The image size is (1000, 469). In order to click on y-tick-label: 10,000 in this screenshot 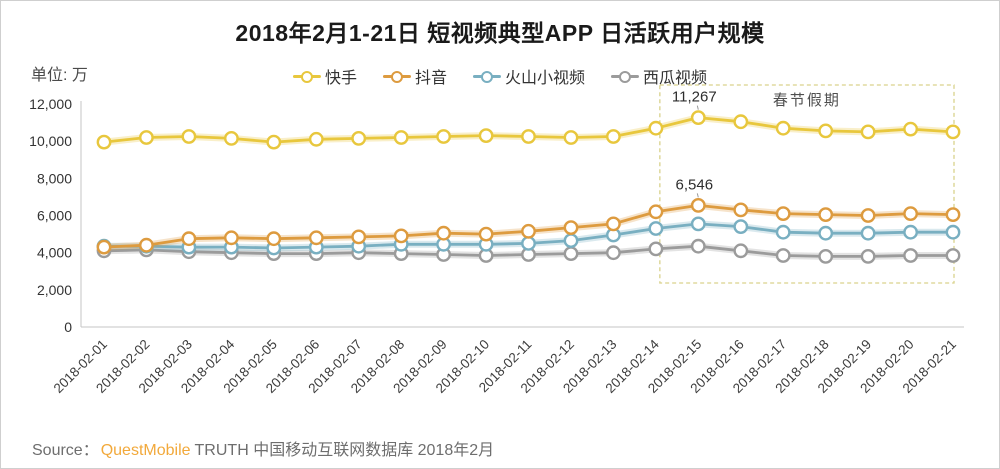, I will do `click(50, 141)`.